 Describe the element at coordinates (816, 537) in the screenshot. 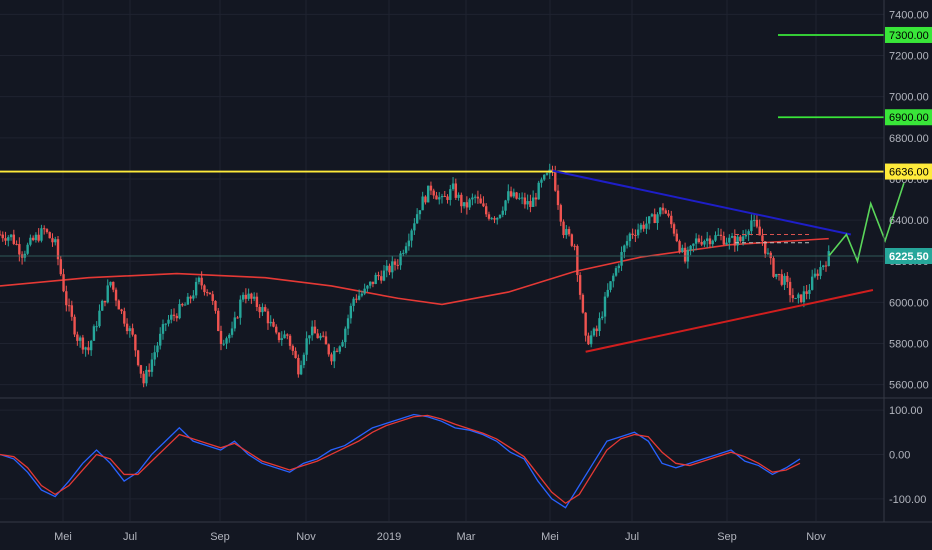

I see `time-tick-label: Nov` at that location.